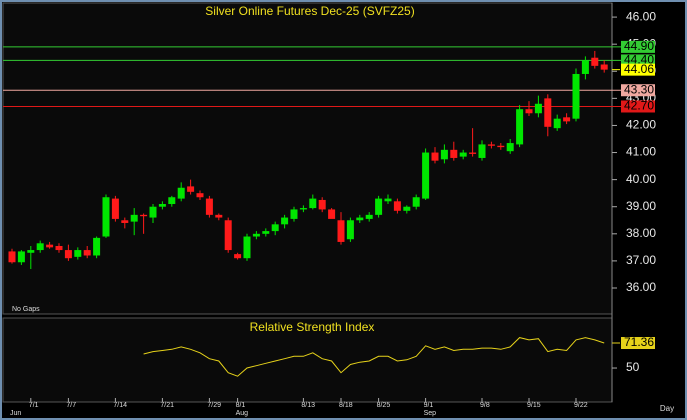  I want to click on month-label: Jun, so click(15, 413).